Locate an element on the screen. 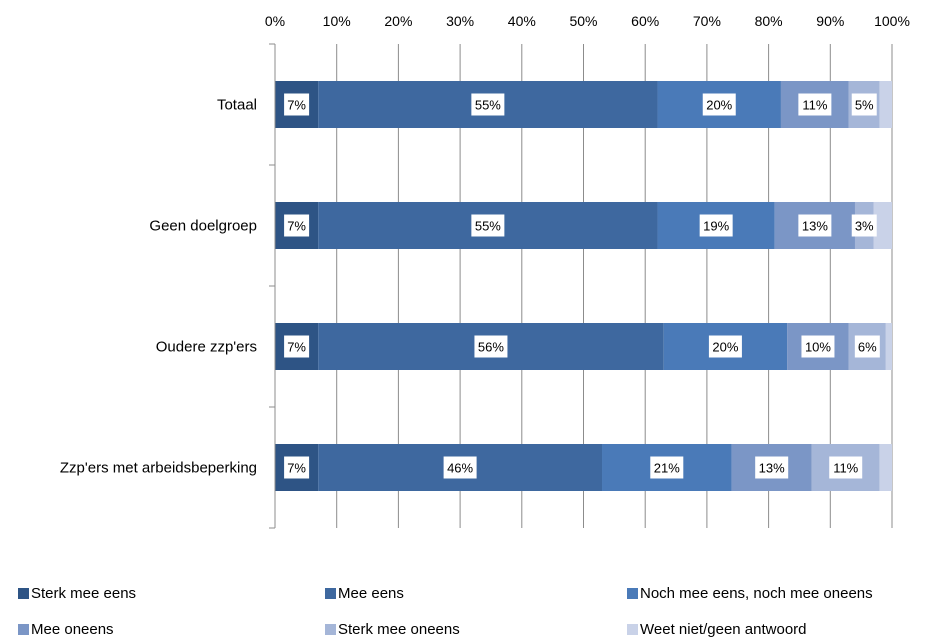 The height and width of the screenshot is (642, 935). category-label: Zzp'ers met arbeidsbeperking is located at coordinates (158, 468).